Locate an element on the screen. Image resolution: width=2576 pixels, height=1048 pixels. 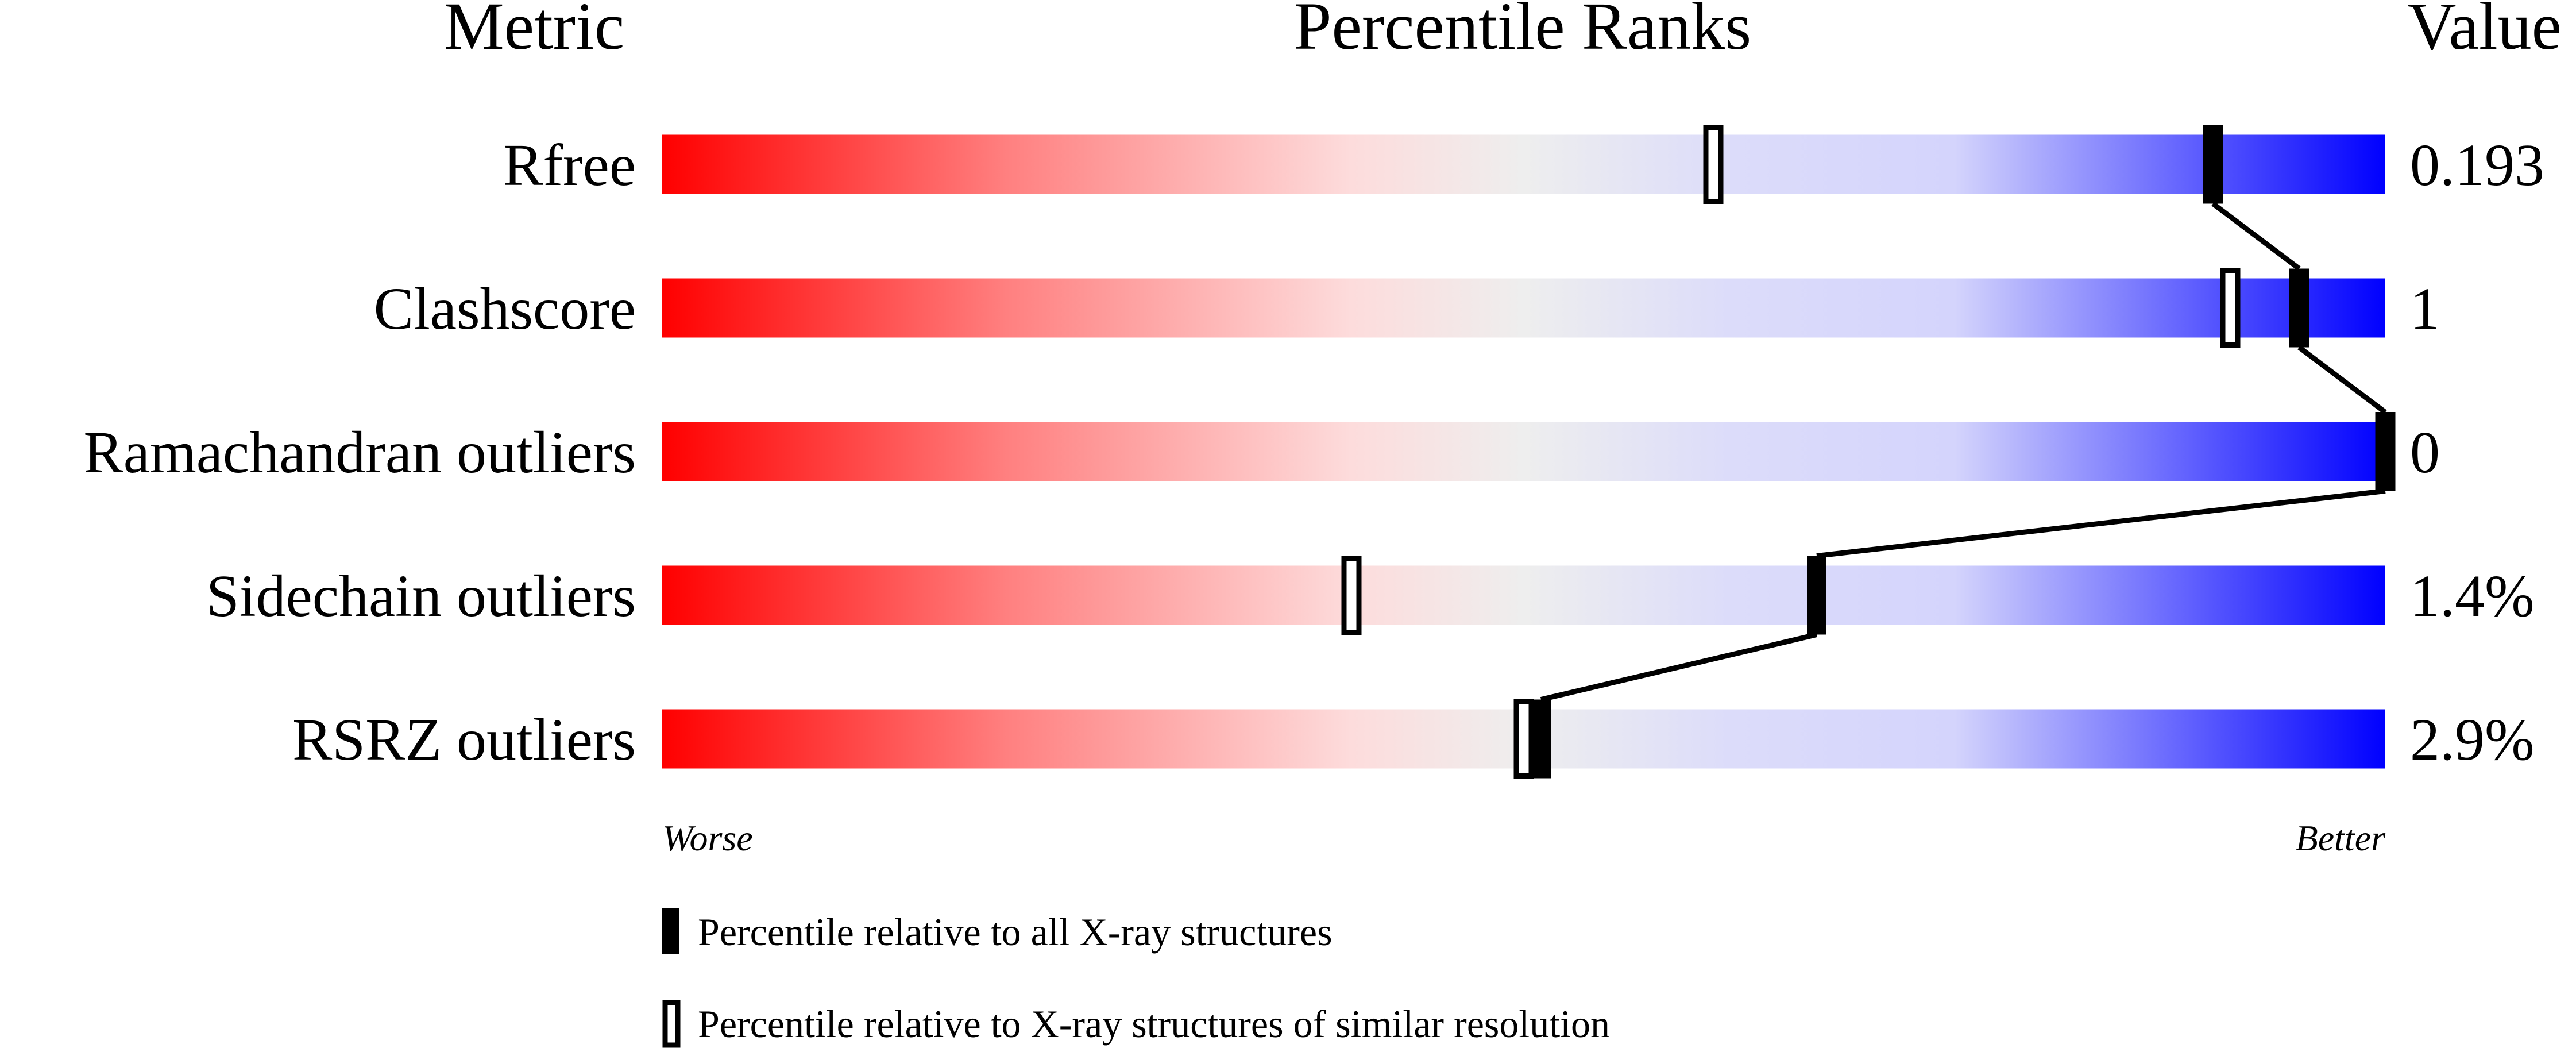
metric-header: Metric is located at coordinates (534, 32).